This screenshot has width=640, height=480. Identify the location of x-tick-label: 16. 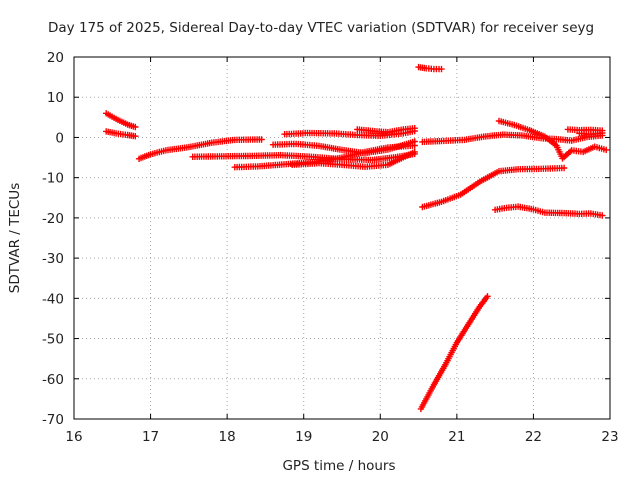
(73, 437).